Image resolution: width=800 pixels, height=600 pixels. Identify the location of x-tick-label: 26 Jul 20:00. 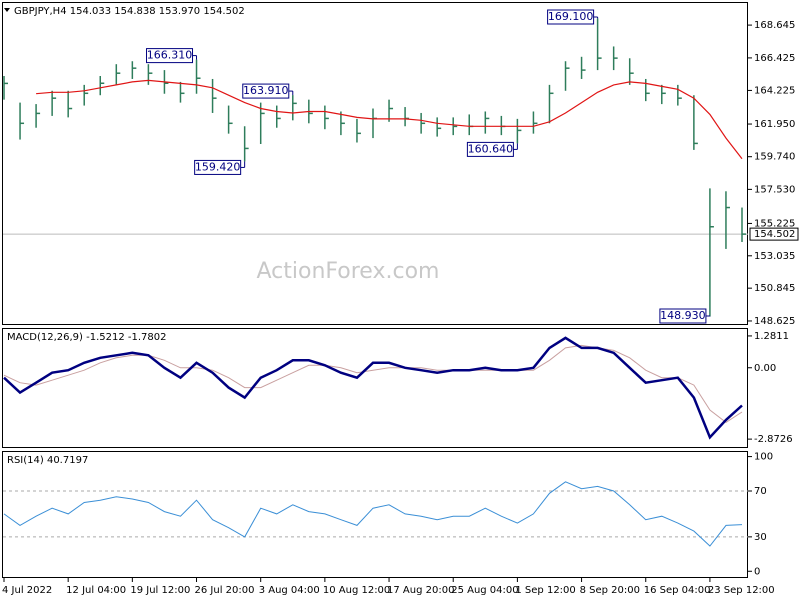
(225, 590).